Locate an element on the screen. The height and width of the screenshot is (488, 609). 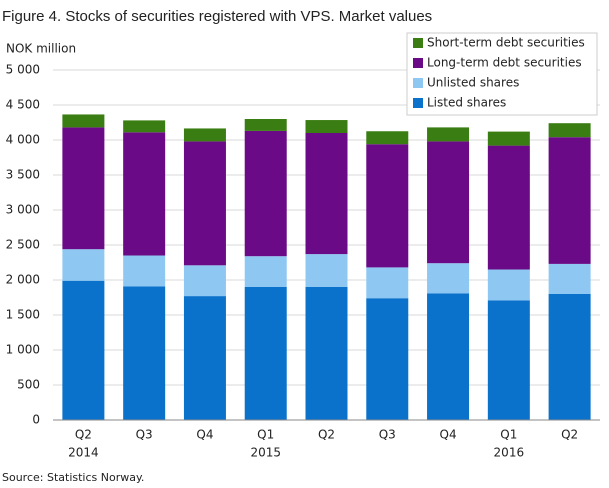
x-year-label: 2016 is located at coordinates (509, 453).